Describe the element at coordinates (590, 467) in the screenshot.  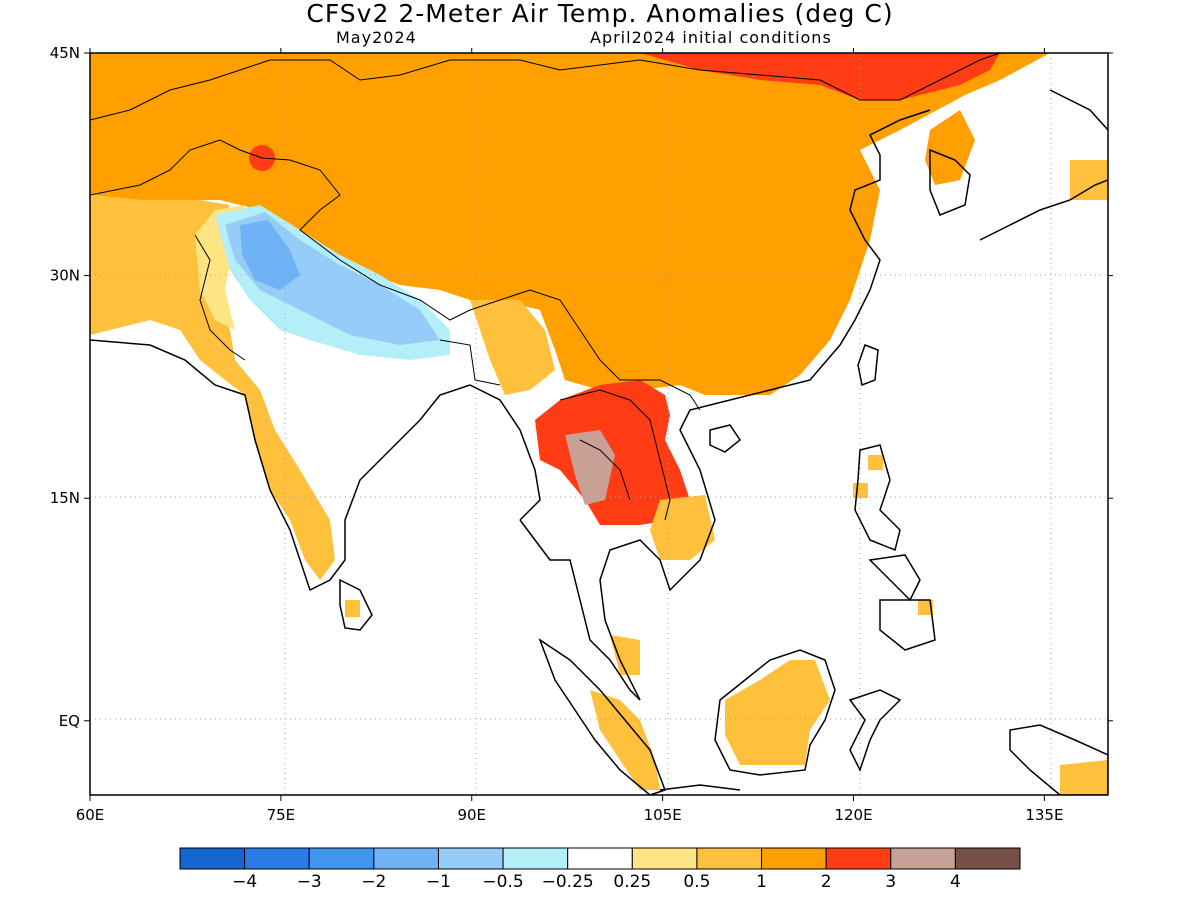
I see `anomaly-region-myanmar-thailand` at that location.